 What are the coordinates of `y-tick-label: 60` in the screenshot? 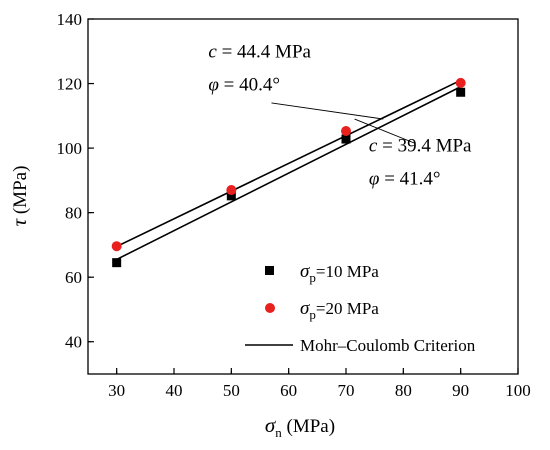 It's located at (73, 277).